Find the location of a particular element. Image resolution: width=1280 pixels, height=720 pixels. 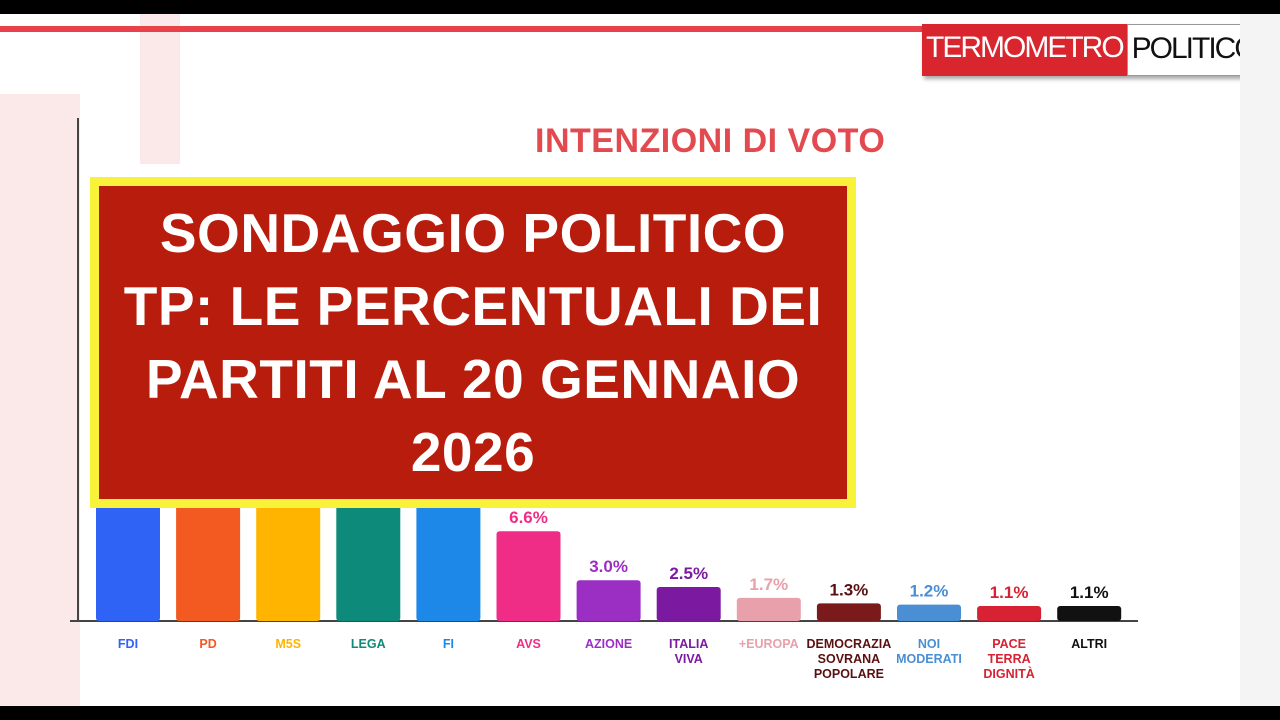

bar-lega is located at coordinates (368, 557).